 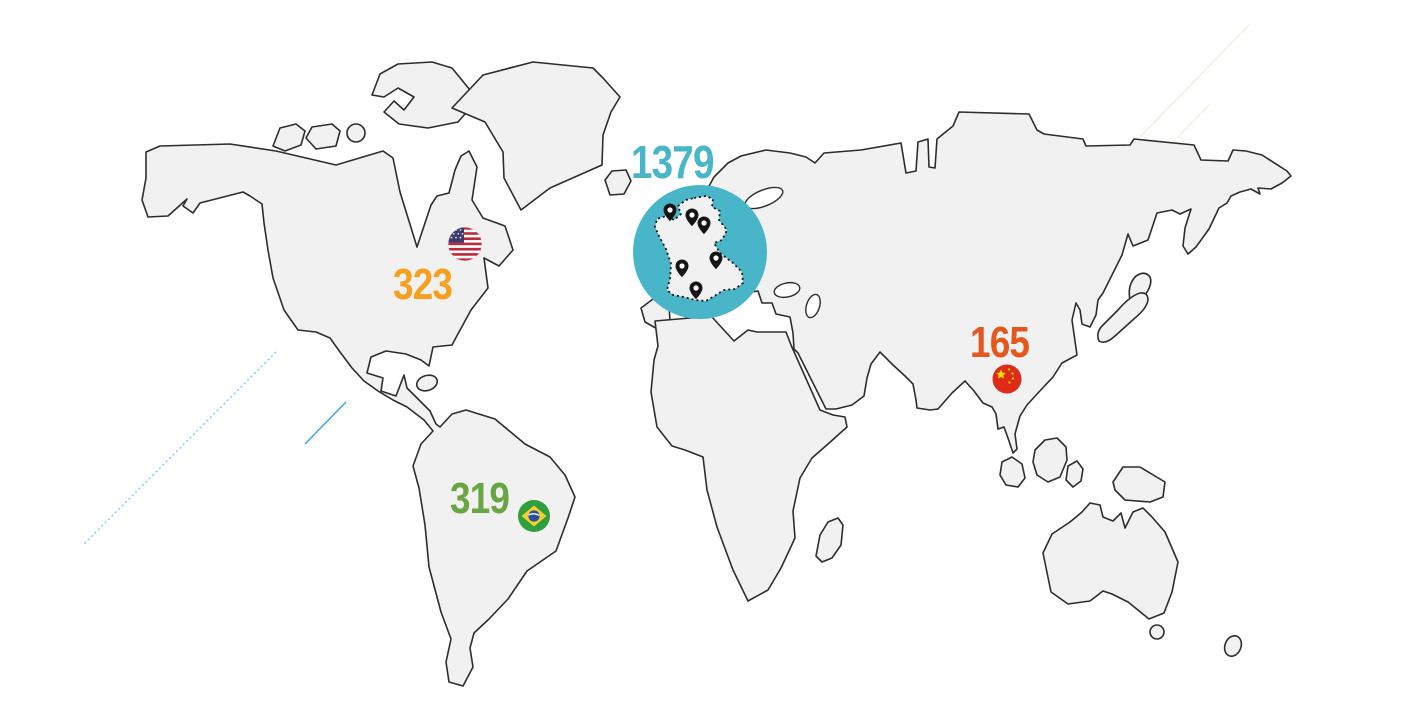 I want to click on brazil-flag-icon, so click(x=534, y=516).